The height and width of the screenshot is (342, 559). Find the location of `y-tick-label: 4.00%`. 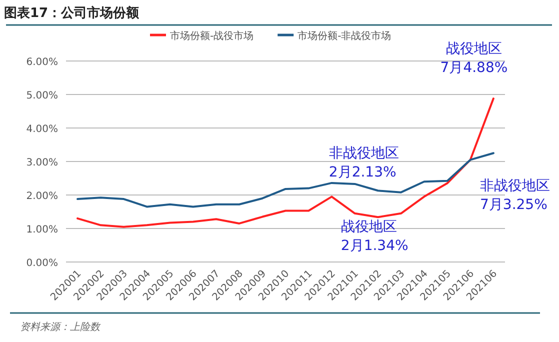

y-tick-label: 4.00% is located at coordinates (42, 129).